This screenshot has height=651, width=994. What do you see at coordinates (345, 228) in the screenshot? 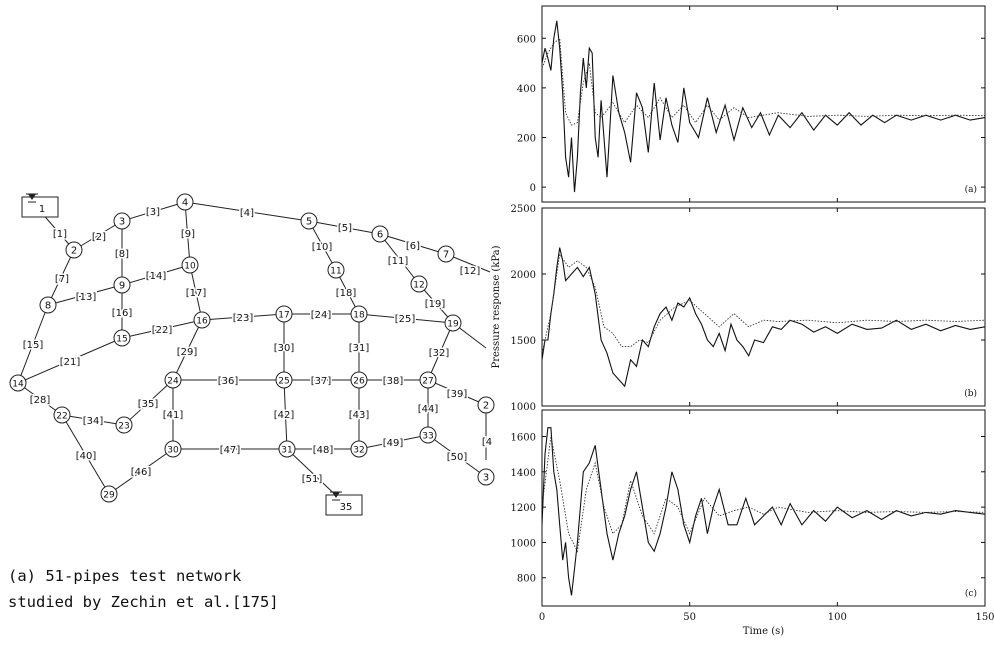
I see `pipe-label: [5]` at bounding box center [345, 228].